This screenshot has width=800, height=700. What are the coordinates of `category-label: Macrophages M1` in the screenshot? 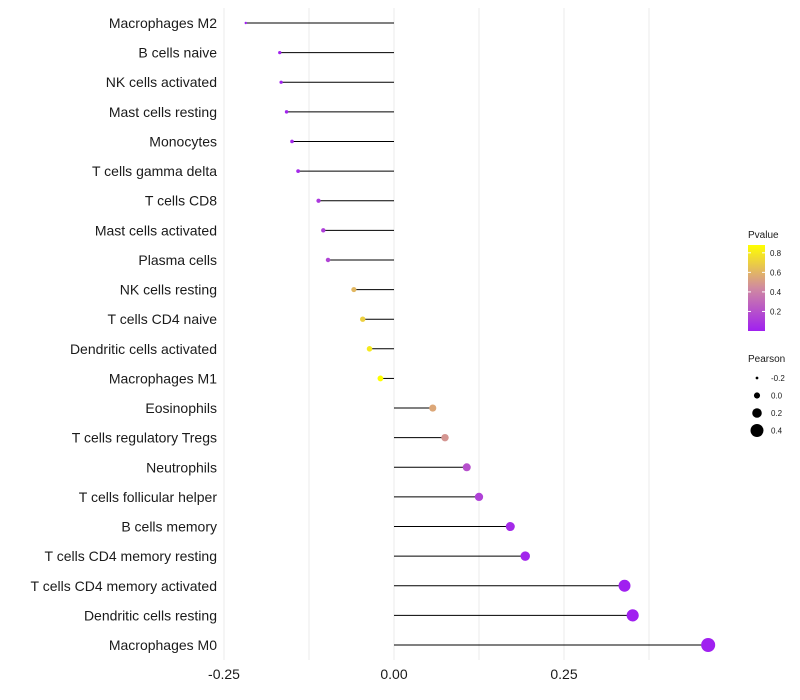 It's located at (163, 378).